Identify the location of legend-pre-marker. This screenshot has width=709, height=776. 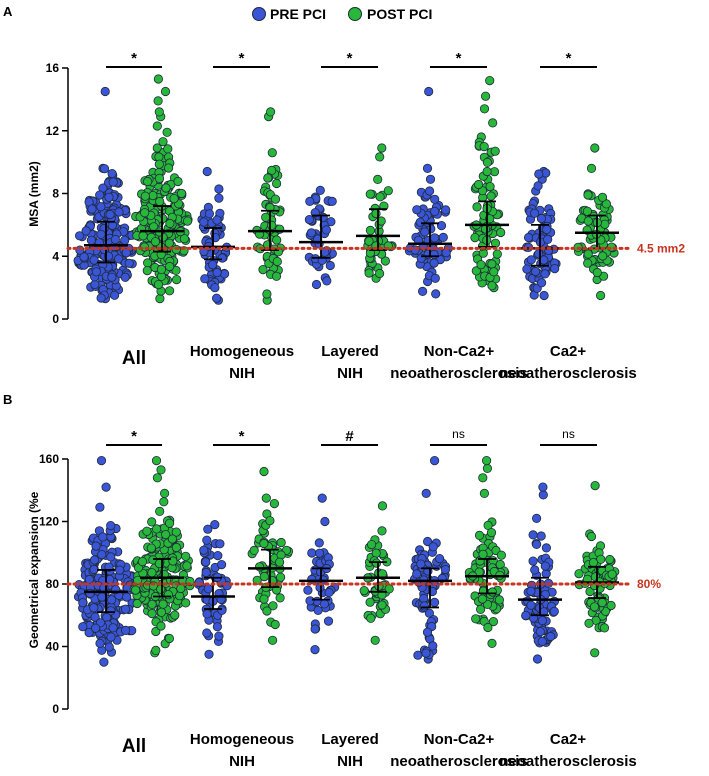
(259, 14).